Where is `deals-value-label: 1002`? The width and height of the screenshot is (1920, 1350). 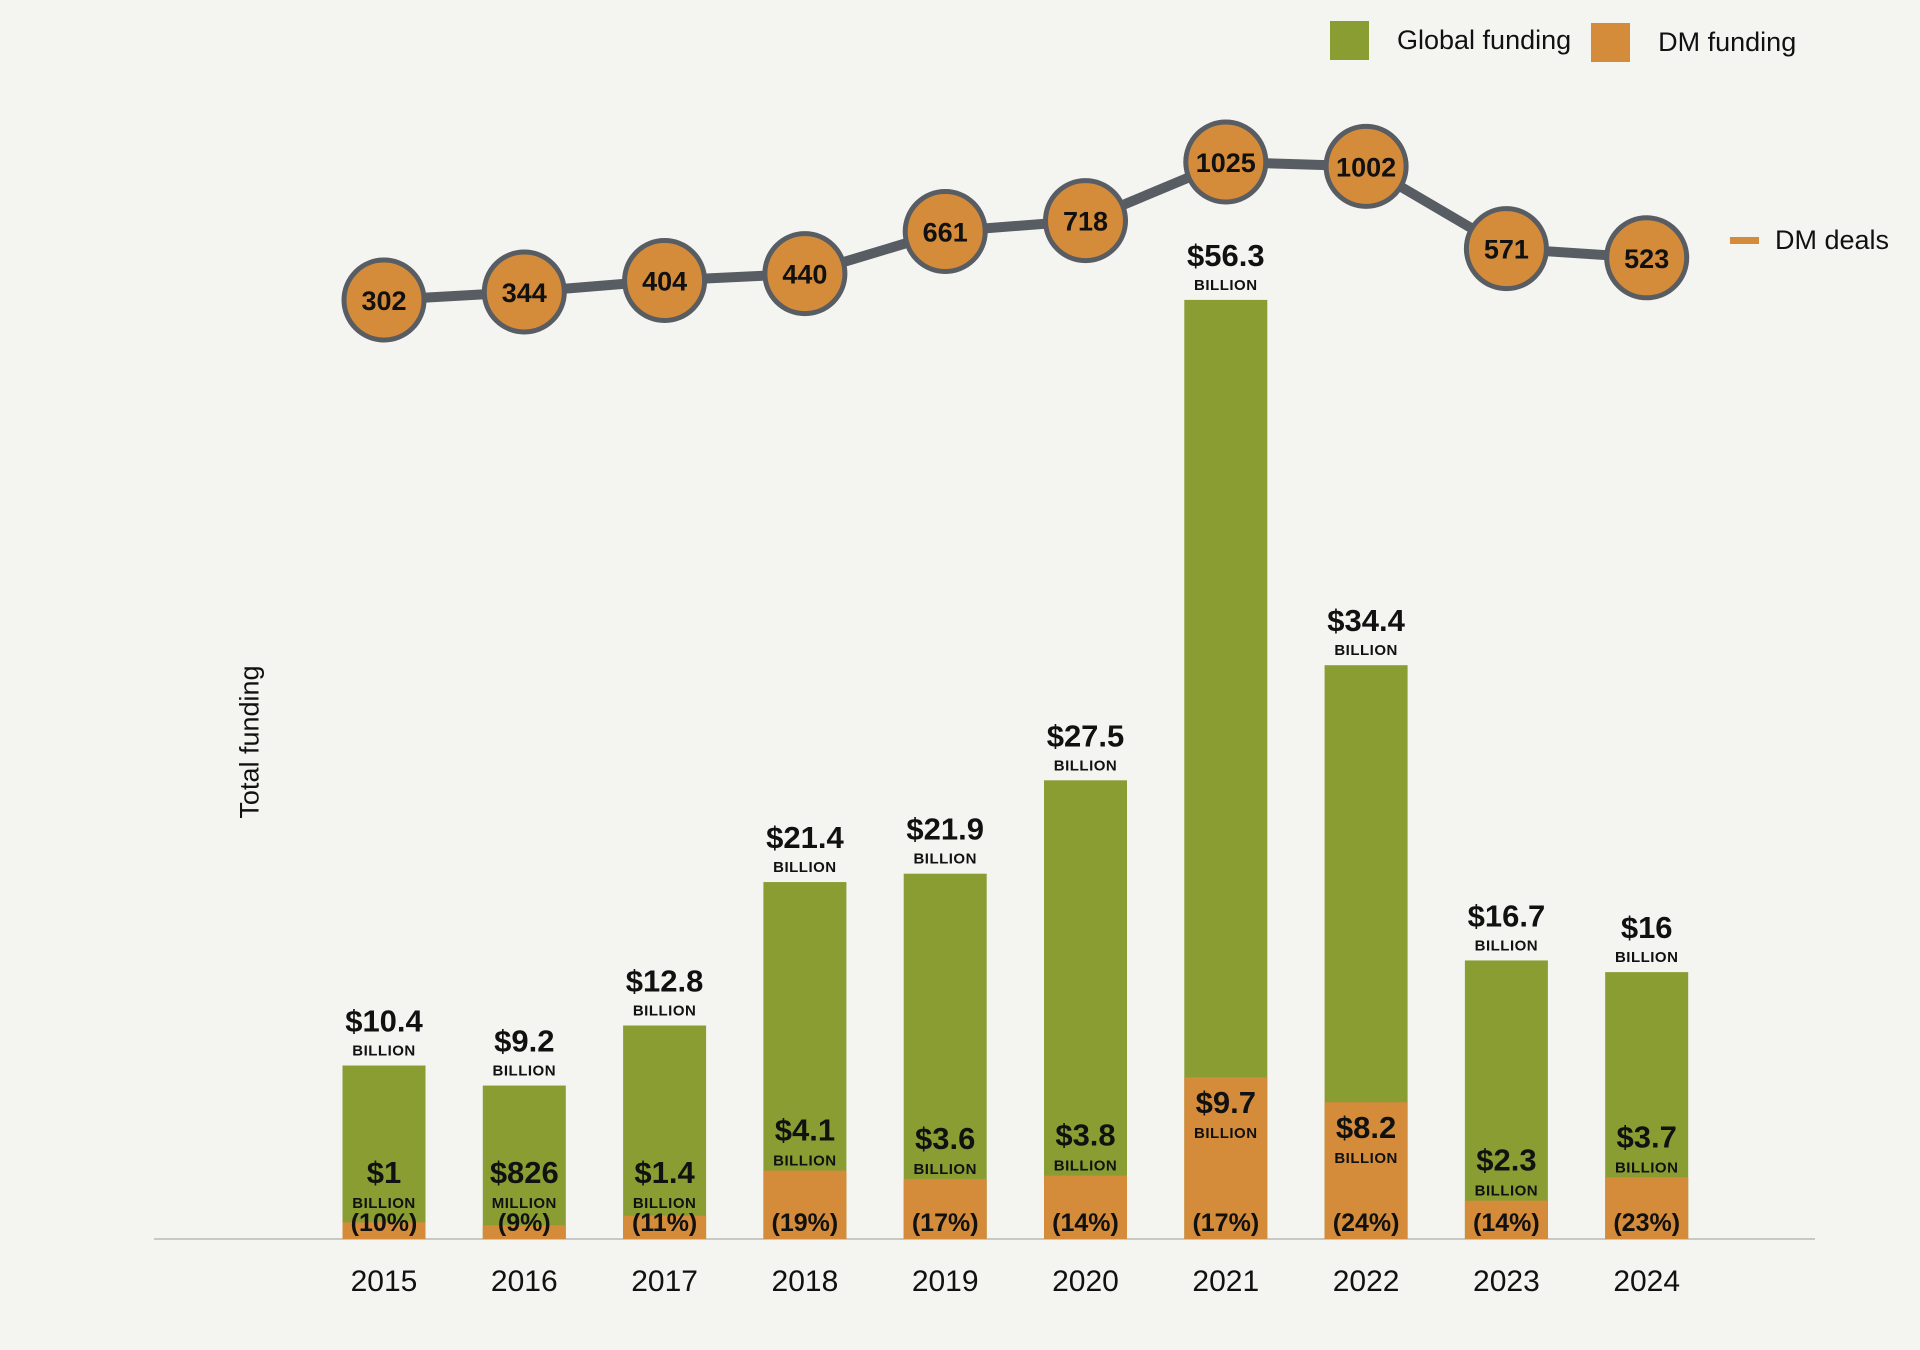
deals-value-label: 1002 is located at coordinates (1366, 167).